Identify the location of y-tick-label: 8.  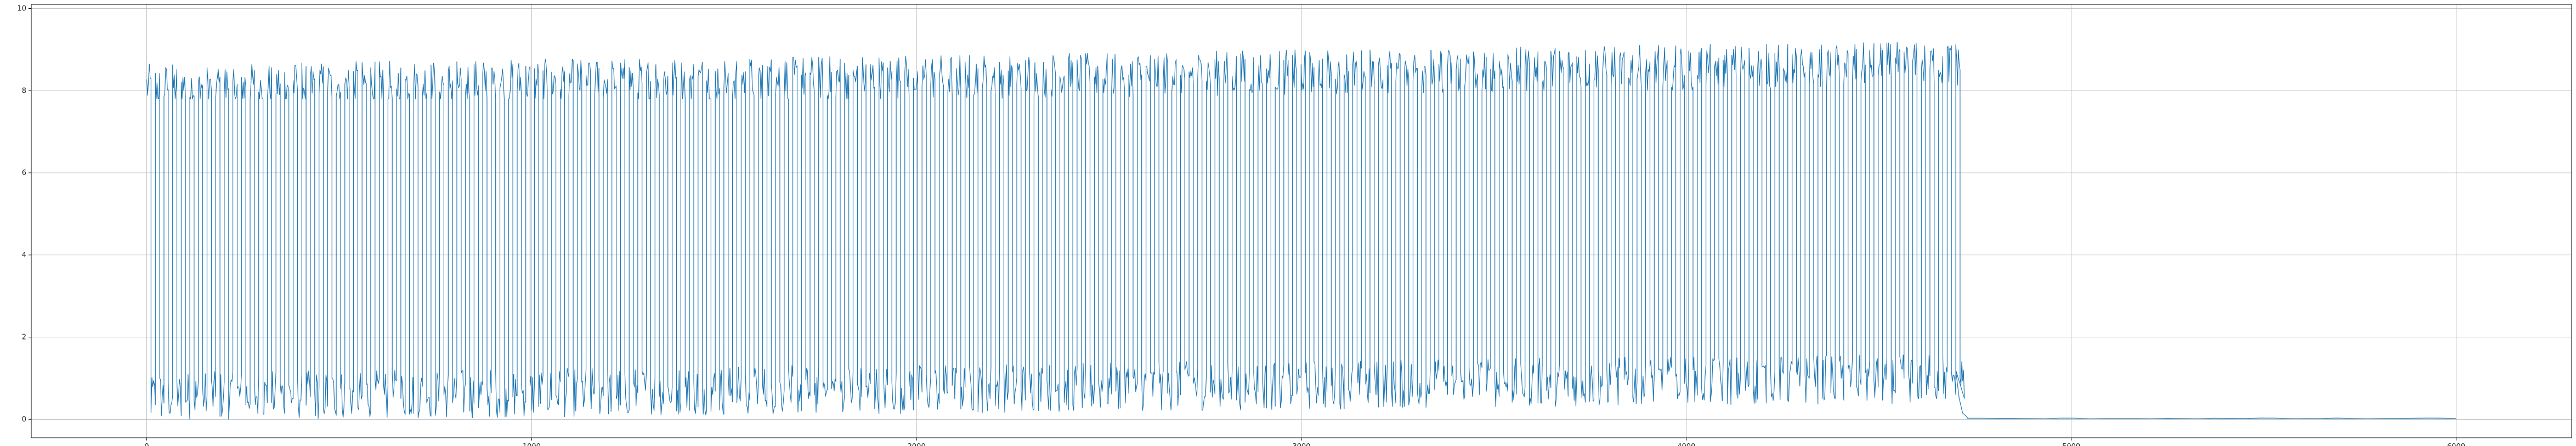
(24, 91).